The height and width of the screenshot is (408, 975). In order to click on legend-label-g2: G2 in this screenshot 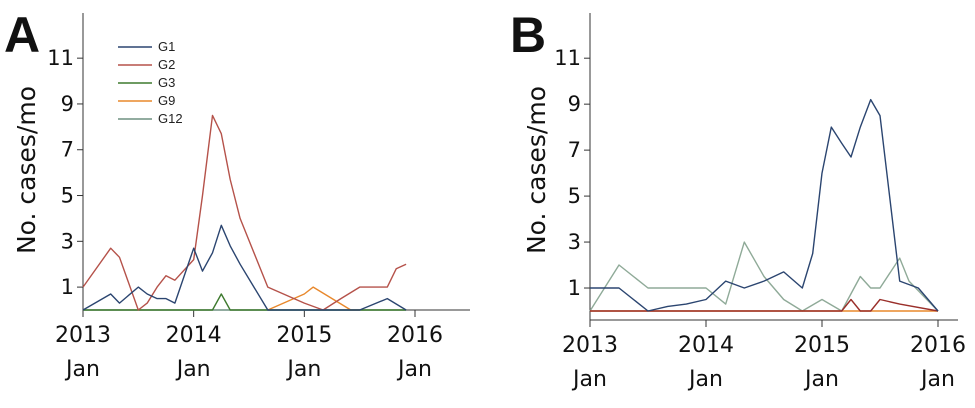, I will do `click(166, 64)`.